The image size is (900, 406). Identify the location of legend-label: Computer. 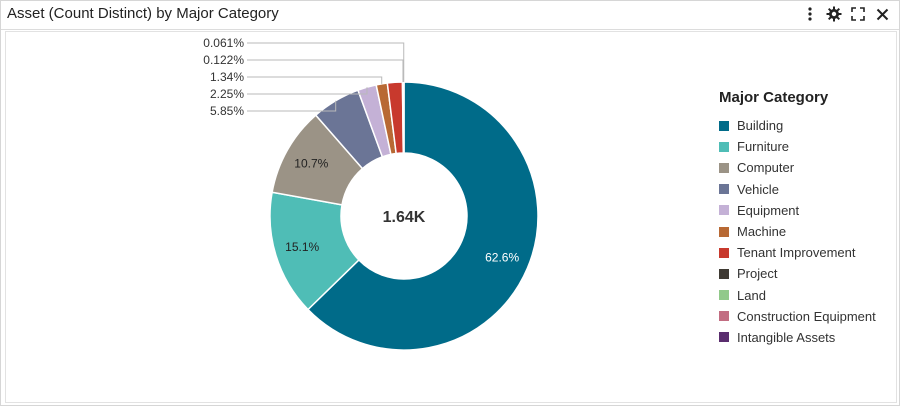
(766, 168).